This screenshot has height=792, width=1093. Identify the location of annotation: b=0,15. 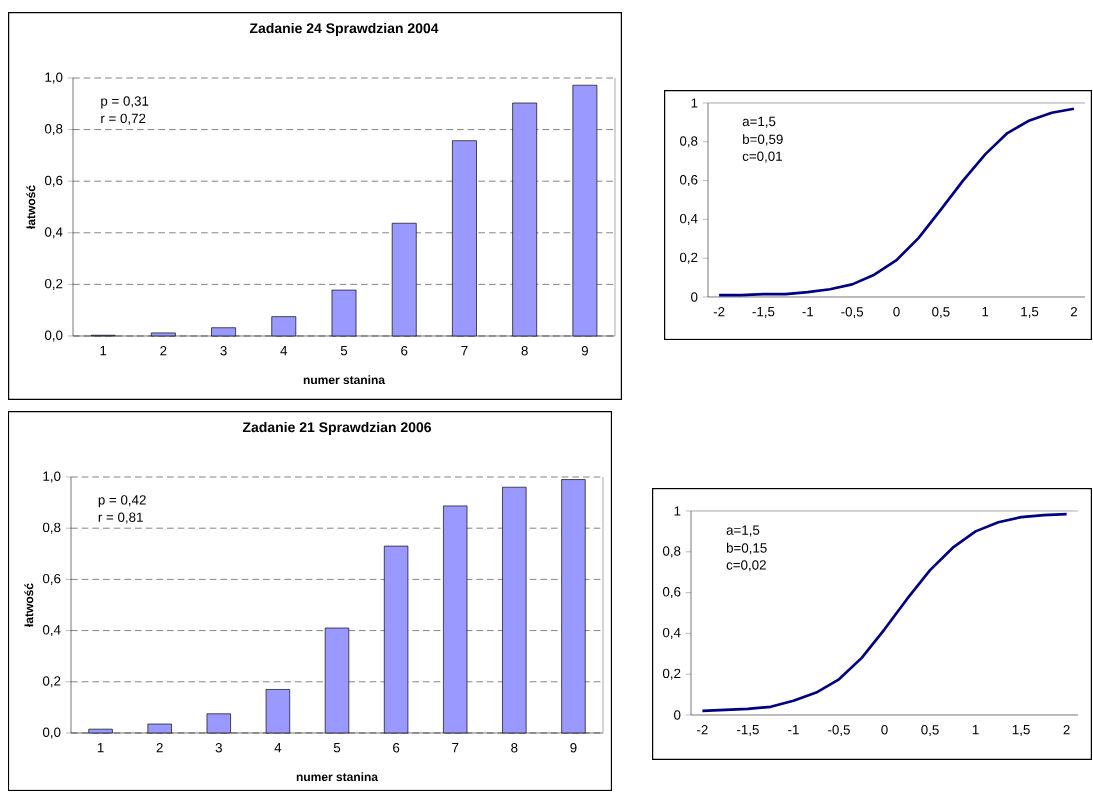
(746, 548).